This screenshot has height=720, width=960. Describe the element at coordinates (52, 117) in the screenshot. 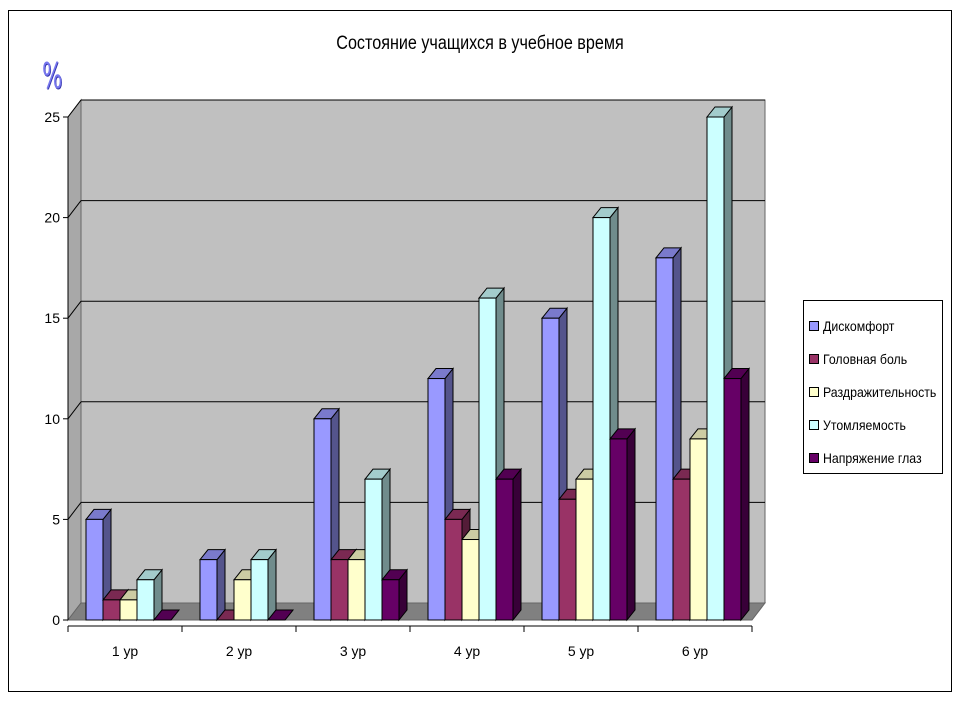

I see `y-tick-label: 25` at that location.